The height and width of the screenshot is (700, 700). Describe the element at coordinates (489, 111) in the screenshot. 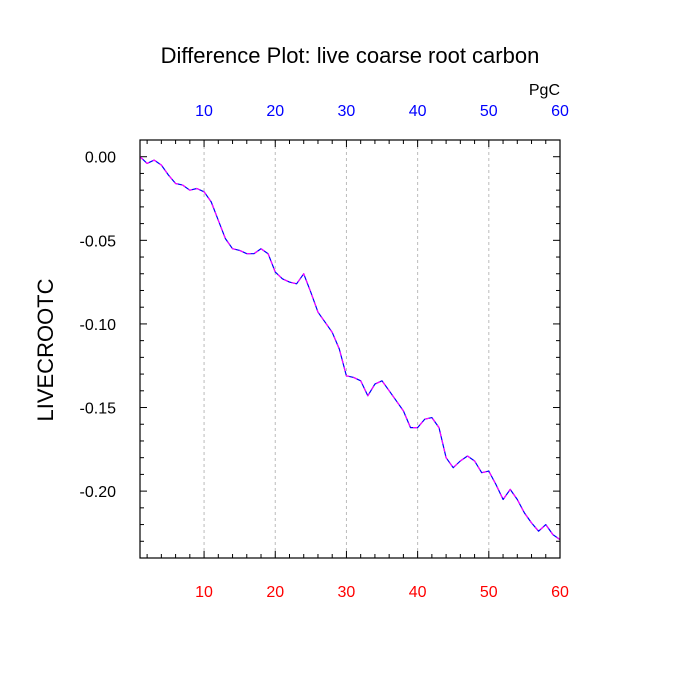

I see `x-tick-label-top: 50` at that location.